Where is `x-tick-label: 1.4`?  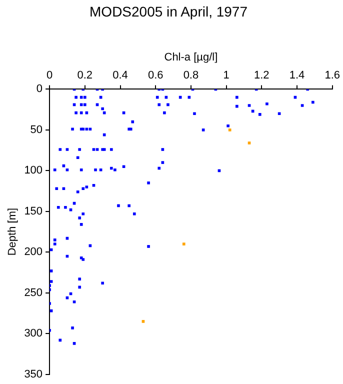 x-tick-label: 1.4 is located at coordinates (297, 76).